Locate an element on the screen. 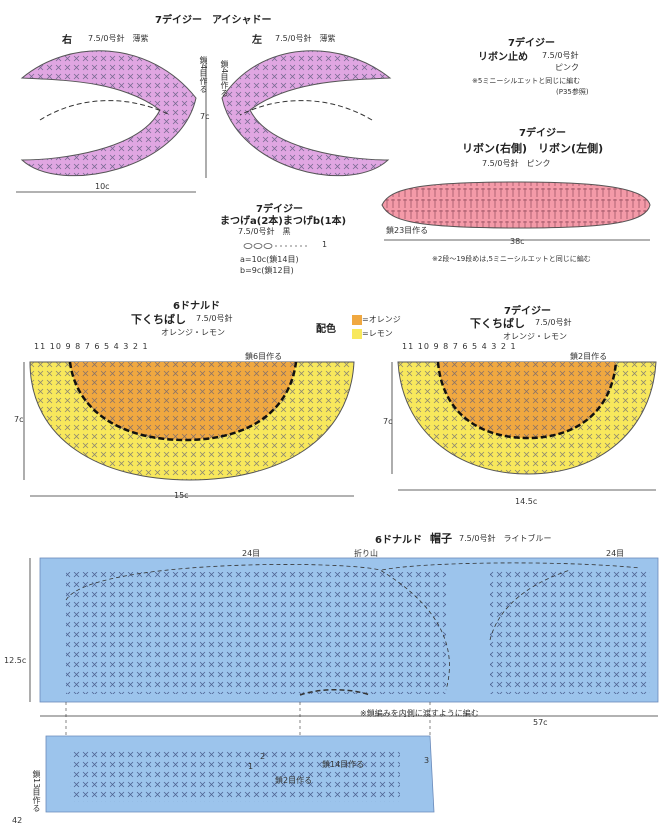  lips-donald-shape is located at coordinates (189, 429).